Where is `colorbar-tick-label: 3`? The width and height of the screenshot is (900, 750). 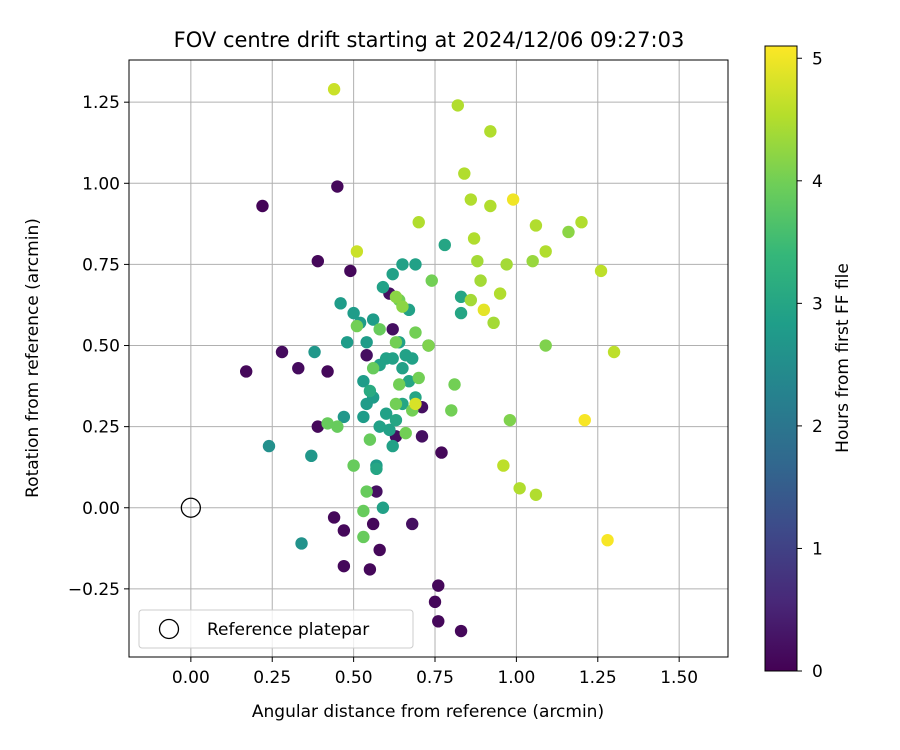
colorbar-tick-label: 3 is located at coordinates (817, 304).